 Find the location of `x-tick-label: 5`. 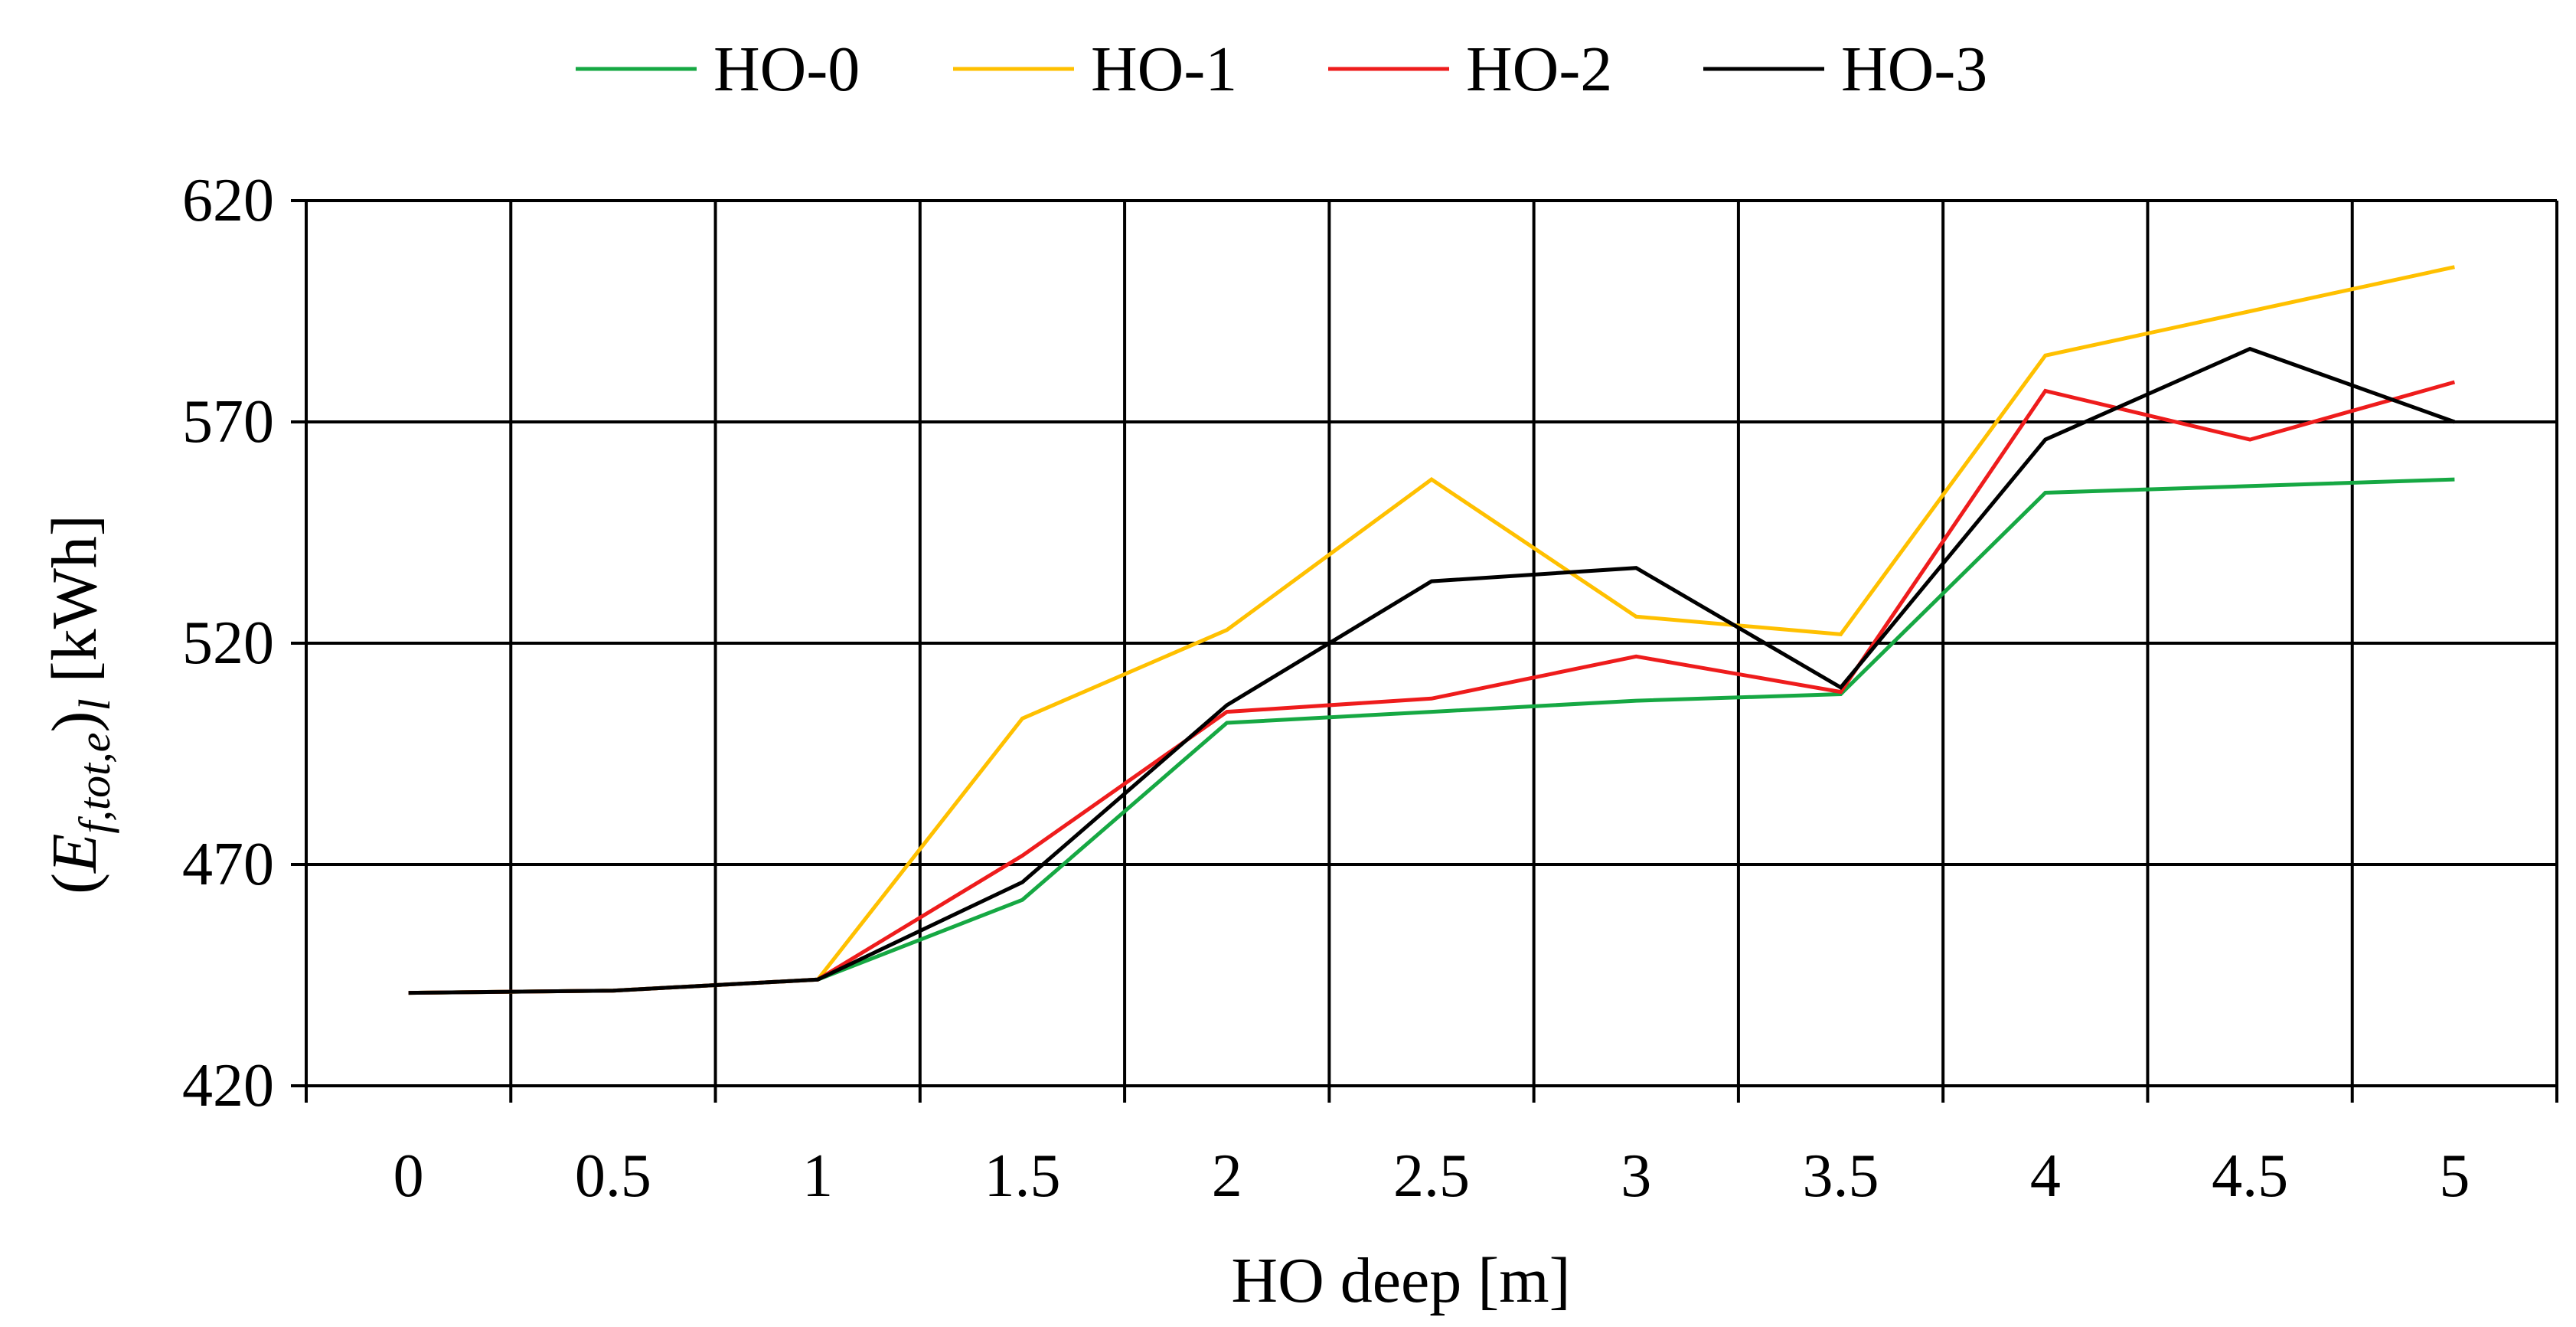

x-tick-label: 5 is located at coordinates (2454, 1176).